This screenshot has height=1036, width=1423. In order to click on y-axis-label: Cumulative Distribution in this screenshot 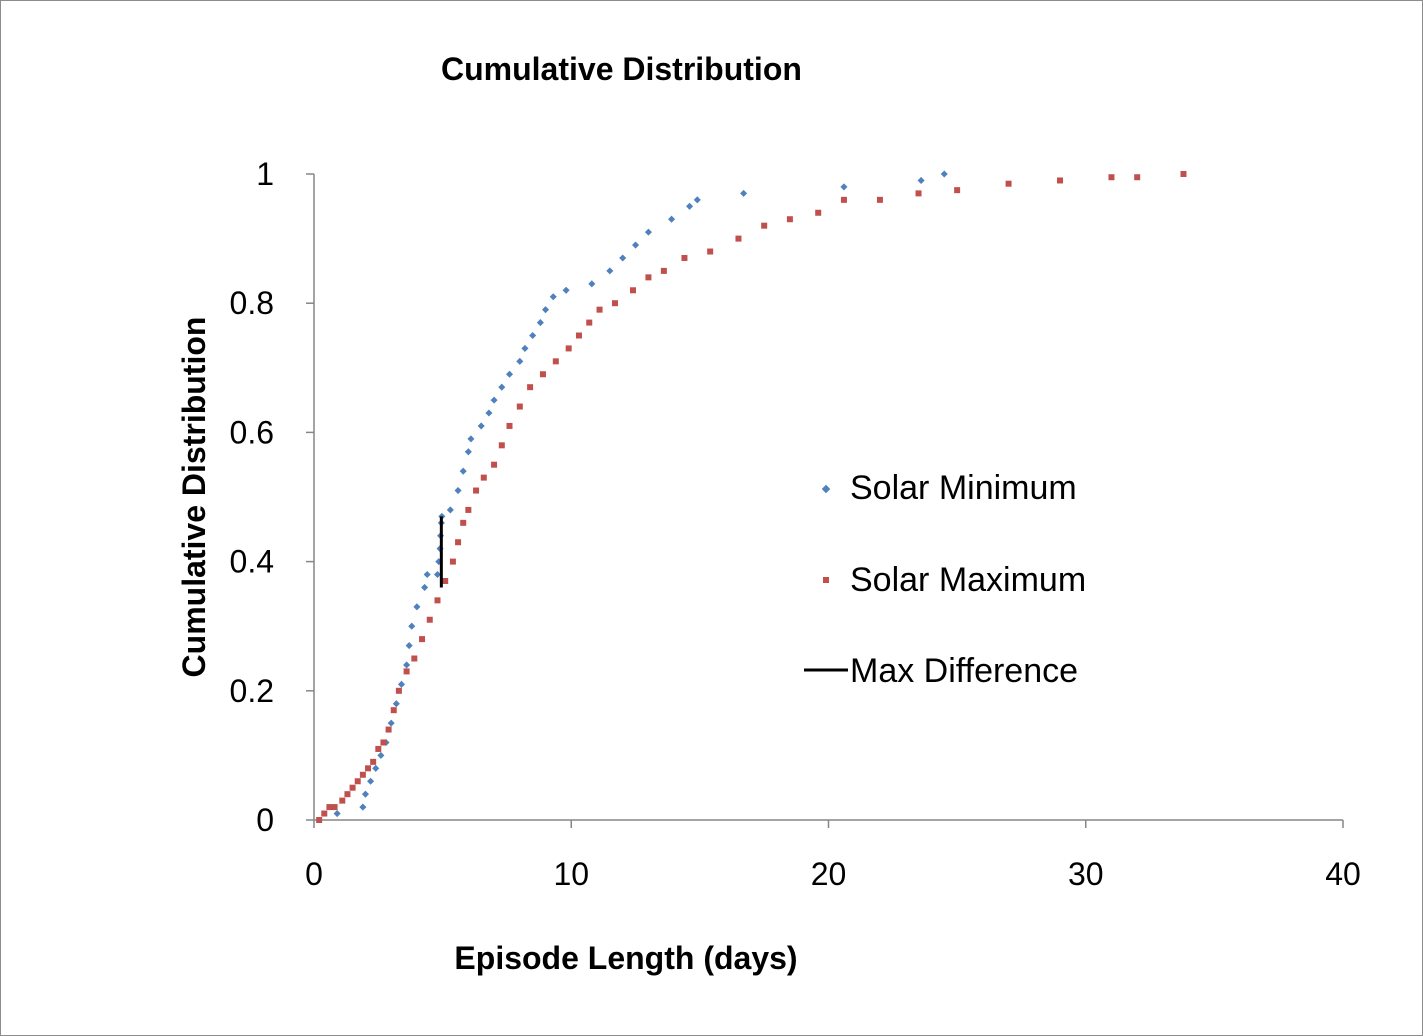, I will do `click(194, 497)`.